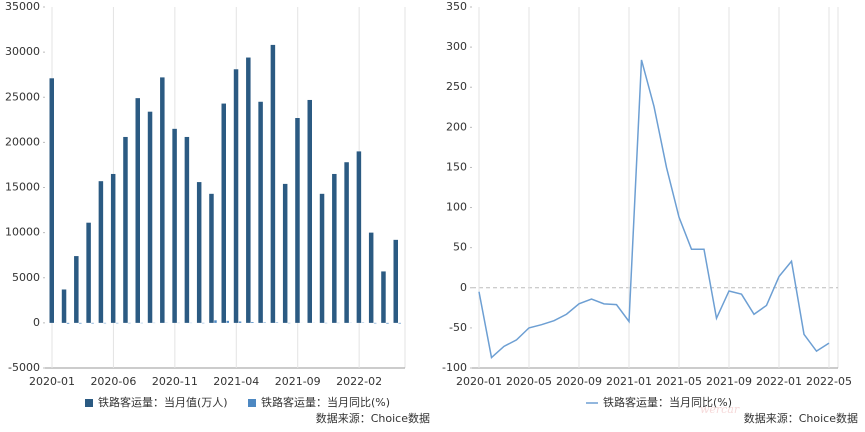 Image resolution: width=865 pixels, height=432 pixels. Describe the element at coordinates (456, 6) in the screenshot. I see `y-tick-label: 350` at that location.